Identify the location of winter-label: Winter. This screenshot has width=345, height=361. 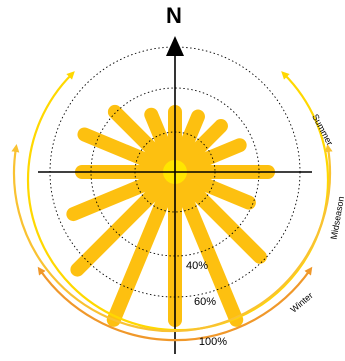
(301, 302).